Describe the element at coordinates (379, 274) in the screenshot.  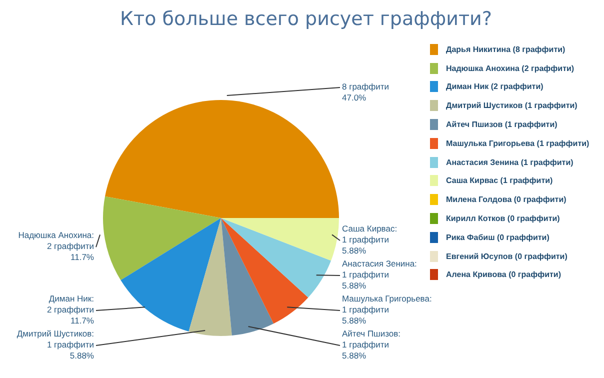
I see `data-label: Анастасия Зенина: 1 граффити 5.88%` at that location.